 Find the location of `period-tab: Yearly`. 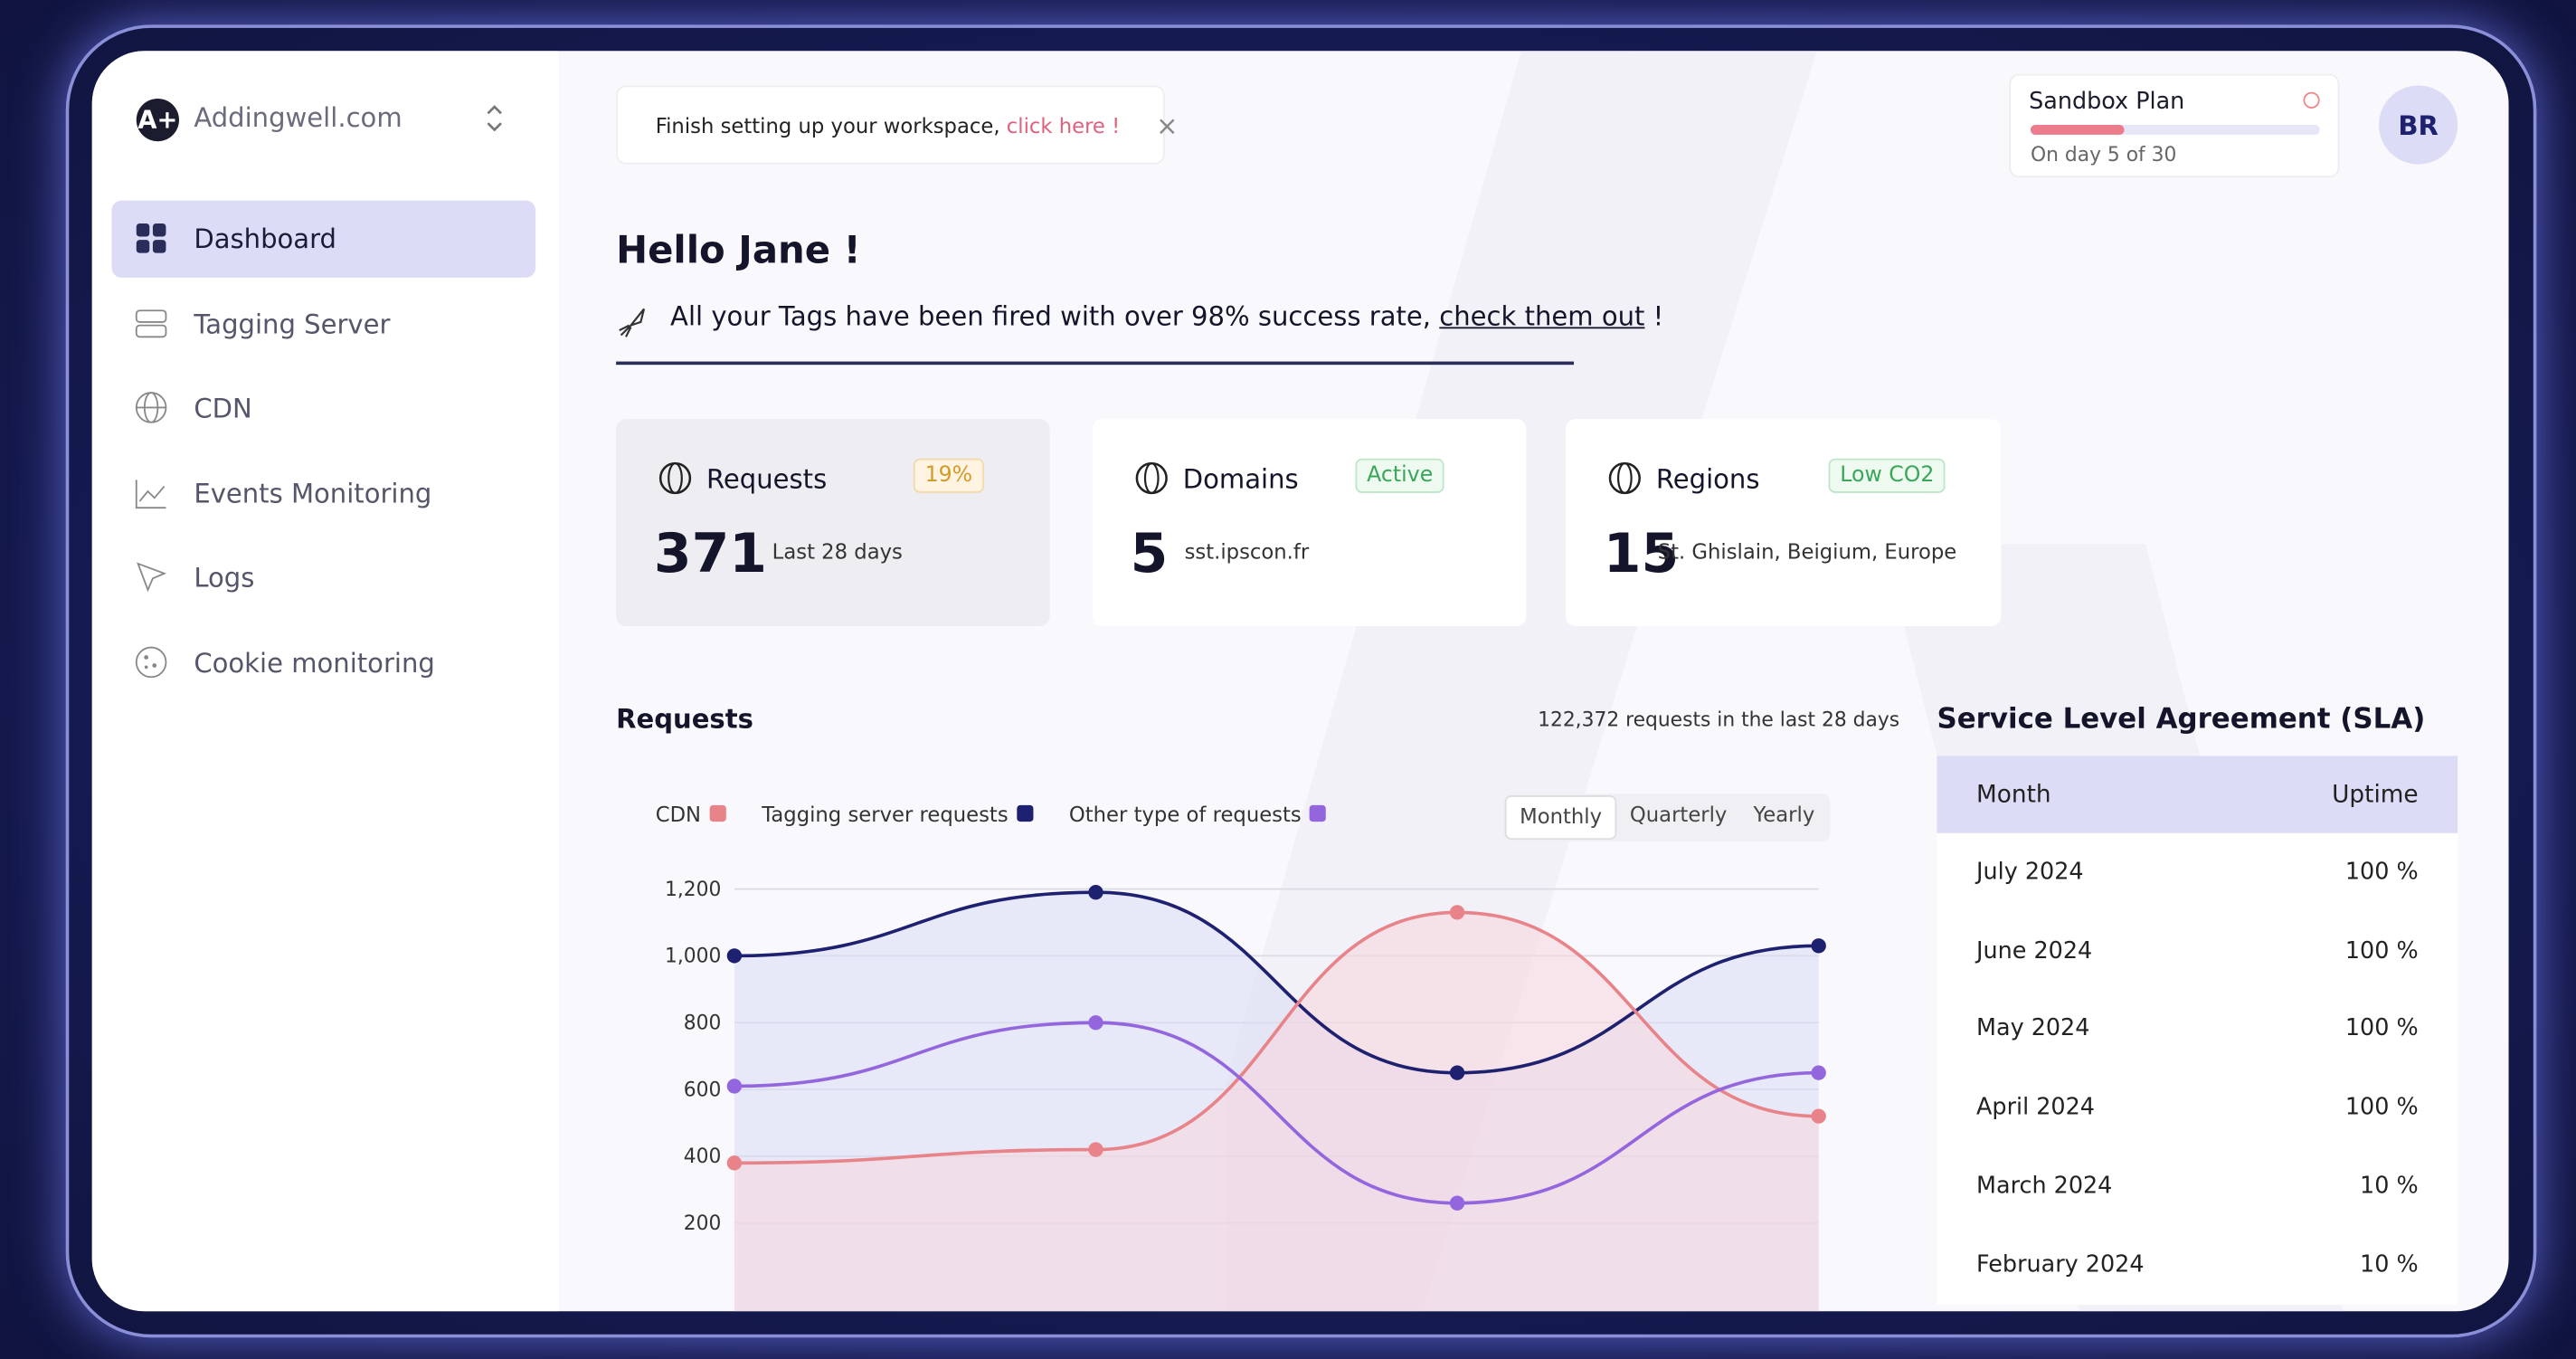

period-tab: Yearly is located at coordinates (1784, 814).